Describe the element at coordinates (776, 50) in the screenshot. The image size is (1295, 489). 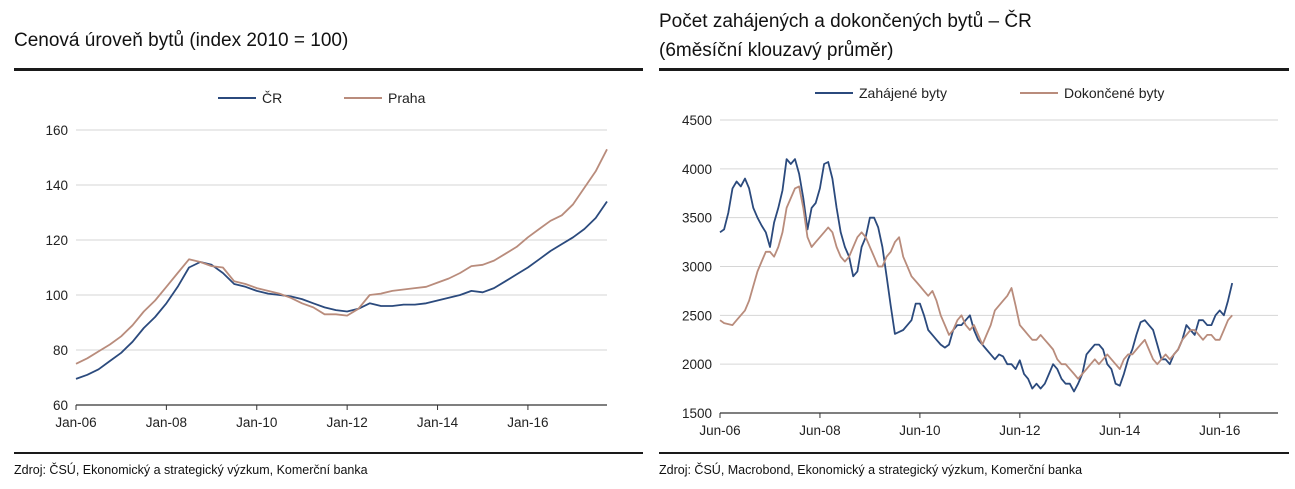
I see `right-chart-title-line2: (6měsíční klouzavý průměr)` at that location.